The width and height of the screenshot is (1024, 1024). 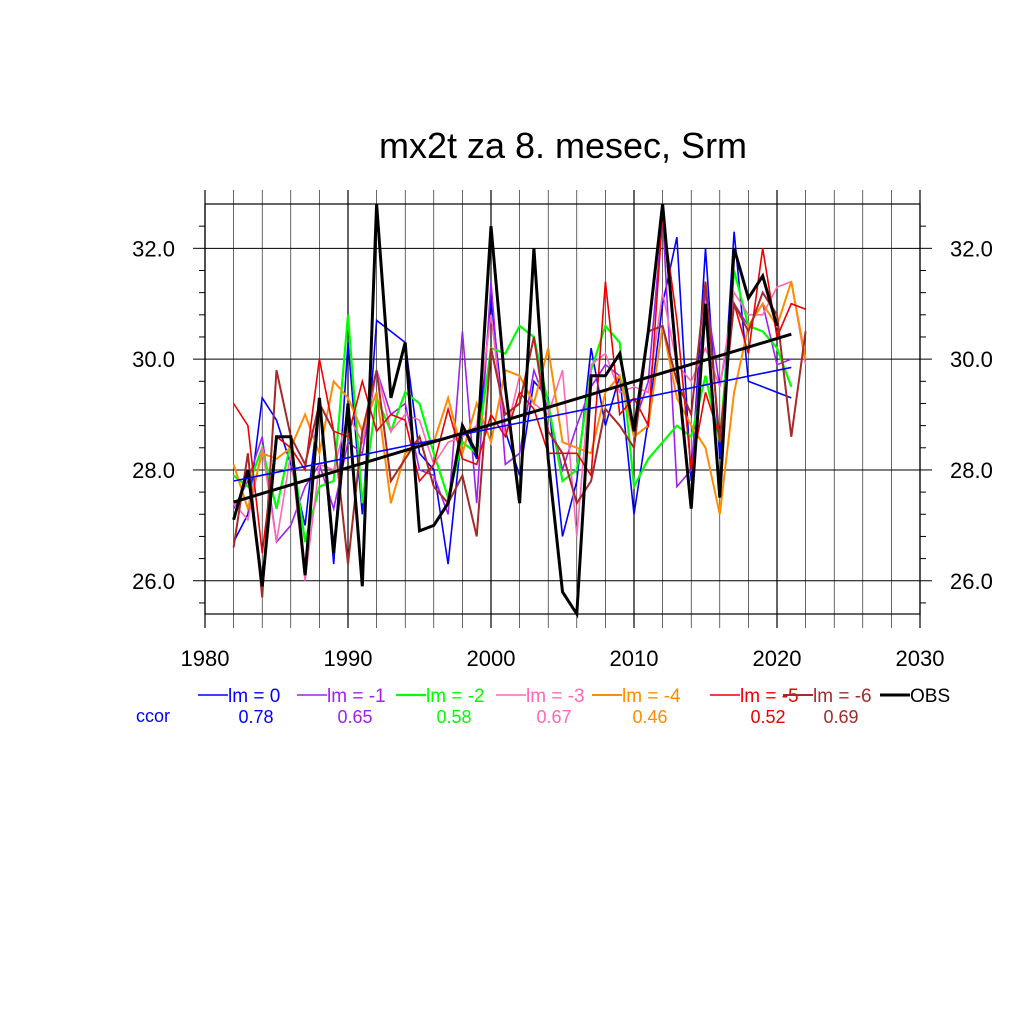 I want to click on trend-layer, so click(x=512, y=418).